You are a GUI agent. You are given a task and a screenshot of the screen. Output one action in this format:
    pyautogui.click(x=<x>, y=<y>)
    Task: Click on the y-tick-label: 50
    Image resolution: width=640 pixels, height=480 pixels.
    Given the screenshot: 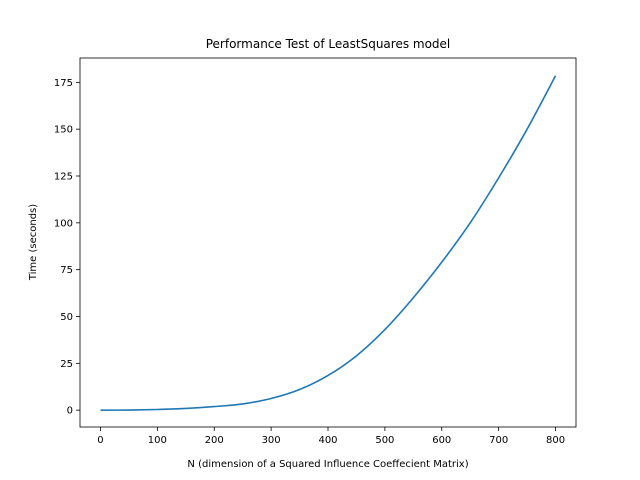 What is the action you would take?
    pyautogui.click(x=66, y=317)
    